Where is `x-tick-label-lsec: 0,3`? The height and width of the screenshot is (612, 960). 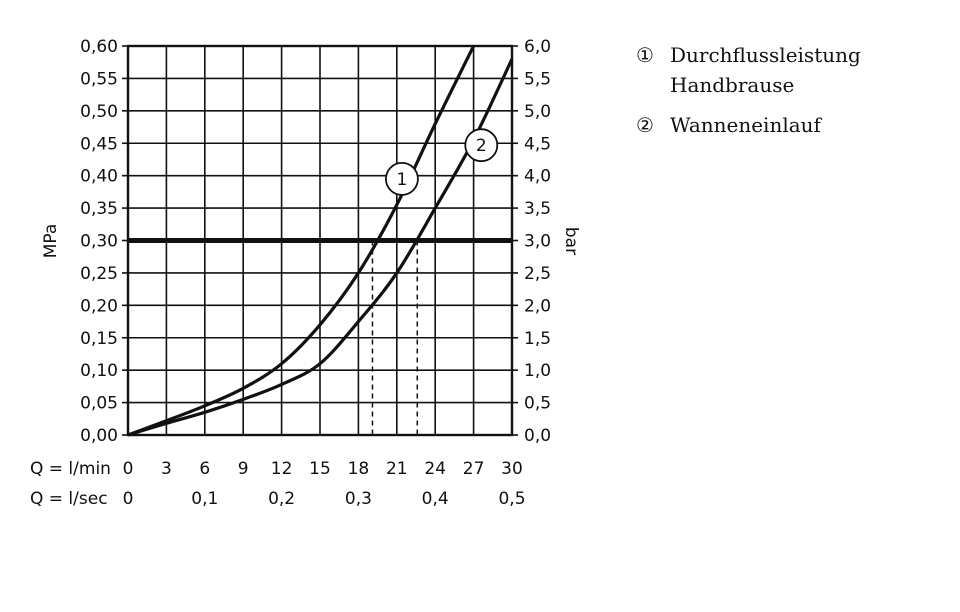
x-tick-label-lsec: 0,3 is located at coordinates (358, 499).